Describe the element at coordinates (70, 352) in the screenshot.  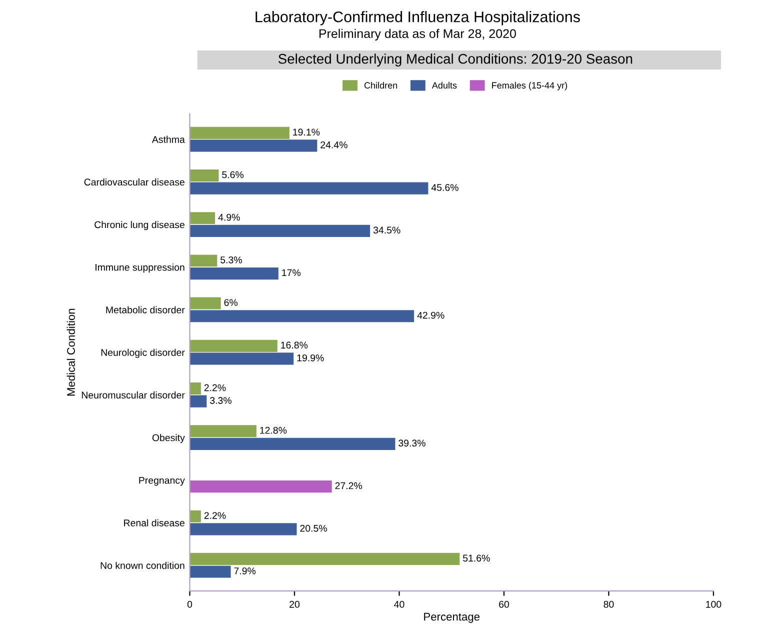
I see `y-axis-title: Medical Condition` at that location.